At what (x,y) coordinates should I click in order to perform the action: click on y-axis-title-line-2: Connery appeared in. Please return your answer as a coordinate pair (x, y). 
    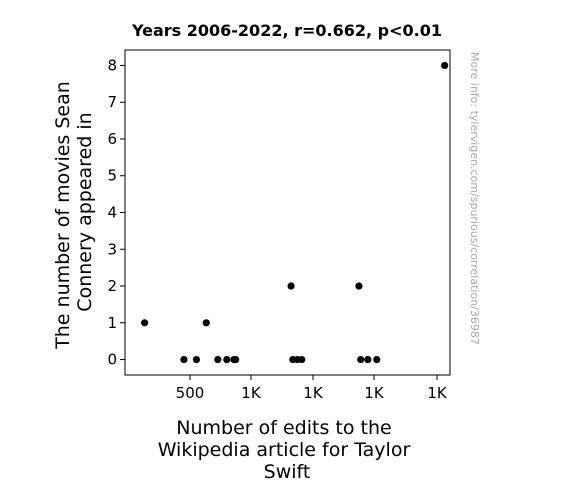
    Looking at the image, I should click on (85, 211).